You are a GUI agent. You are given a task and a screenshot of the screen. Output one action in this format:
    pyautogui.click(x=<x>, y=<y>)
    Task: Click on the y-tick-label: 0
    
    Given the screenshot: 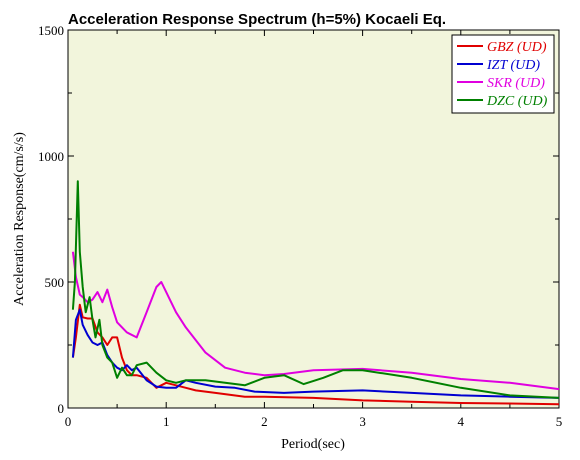 What is the action you would take?
    pyautogui.click(x=61, y=408)
    